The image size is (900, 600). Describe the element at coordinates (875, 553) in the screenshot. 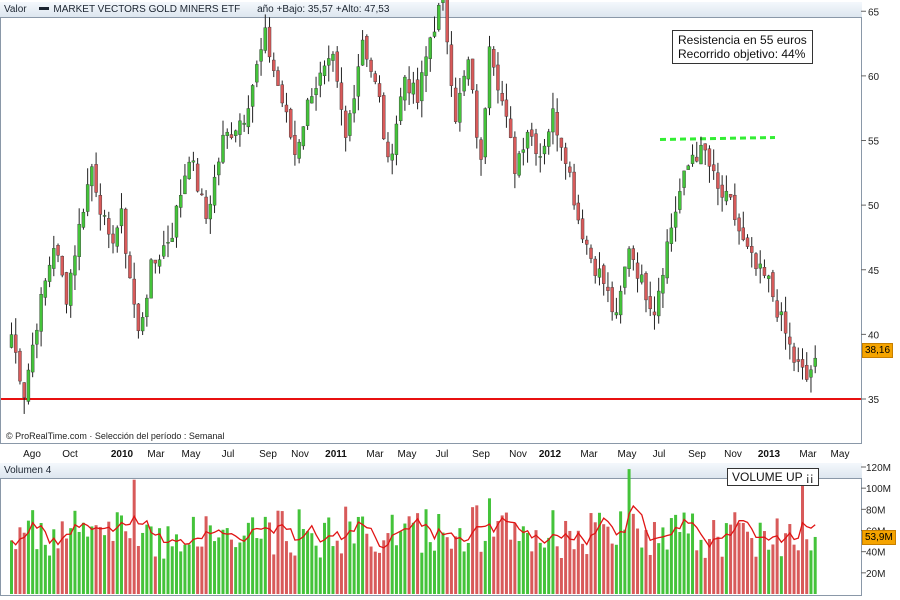

I see `volume-tick-label: 40M` at that location.